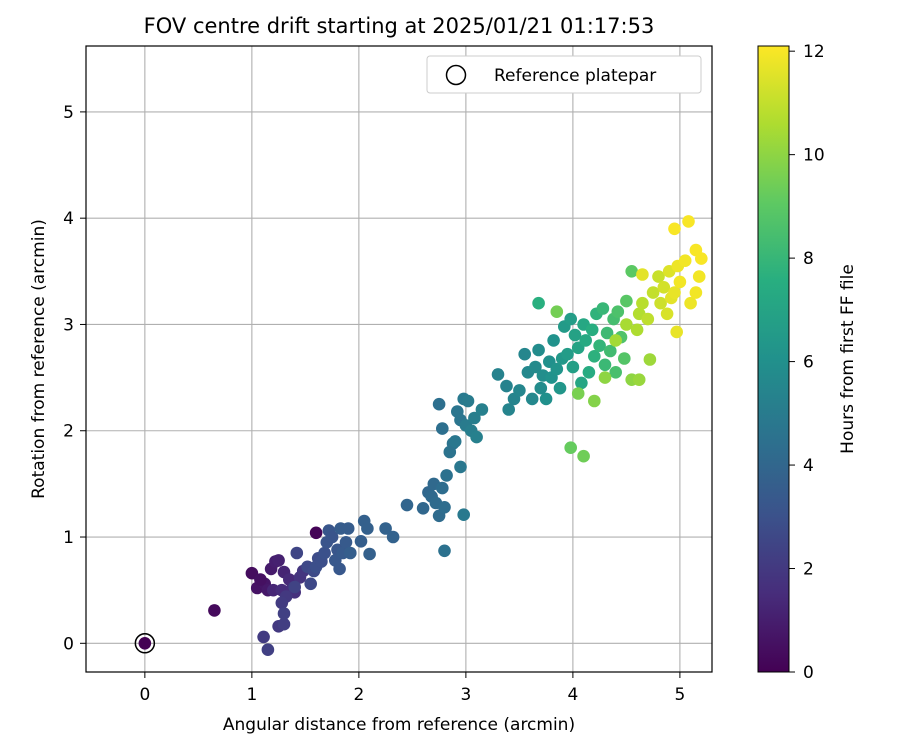 This screenshot has width=900, height=750. I want to click on colorbar: 0 2 4 6 8 10 12 Hours from first FF file, so click(807, 362).